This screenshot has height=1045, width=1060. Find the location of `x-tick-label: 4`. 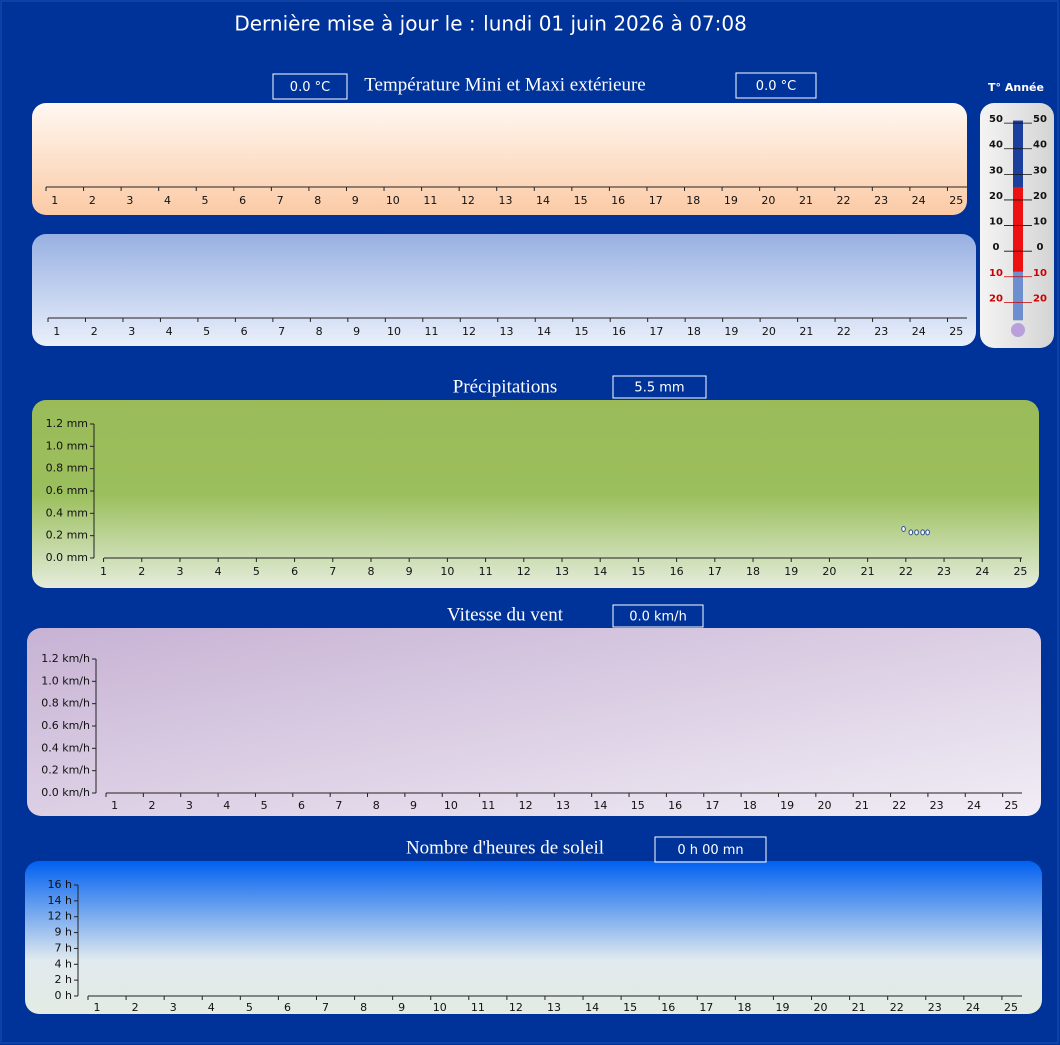

x-tick-label: 4 is located at coordinates (218, 571).